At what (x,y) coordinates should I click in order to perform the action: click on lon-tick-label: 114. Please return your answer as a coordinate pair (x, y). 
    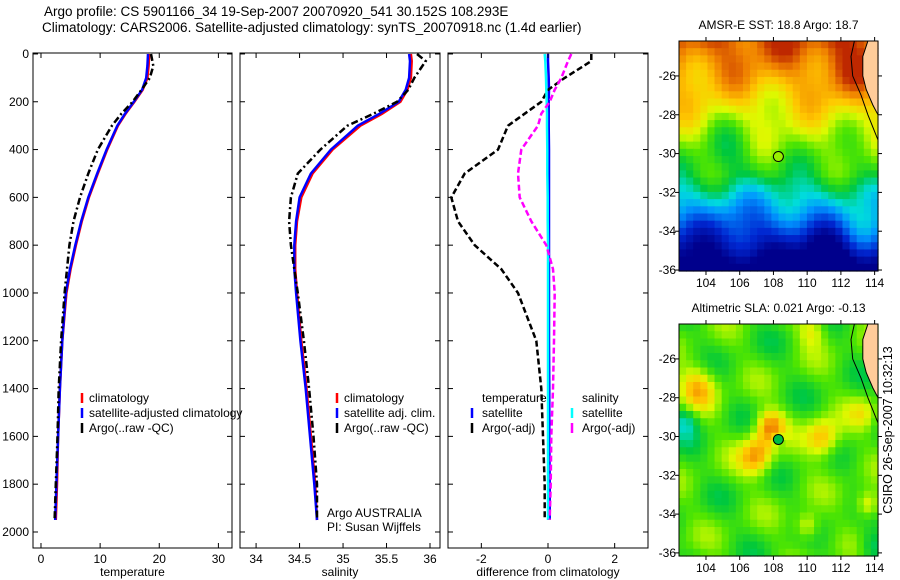
    Looking at the image, I should click on (874, 283).